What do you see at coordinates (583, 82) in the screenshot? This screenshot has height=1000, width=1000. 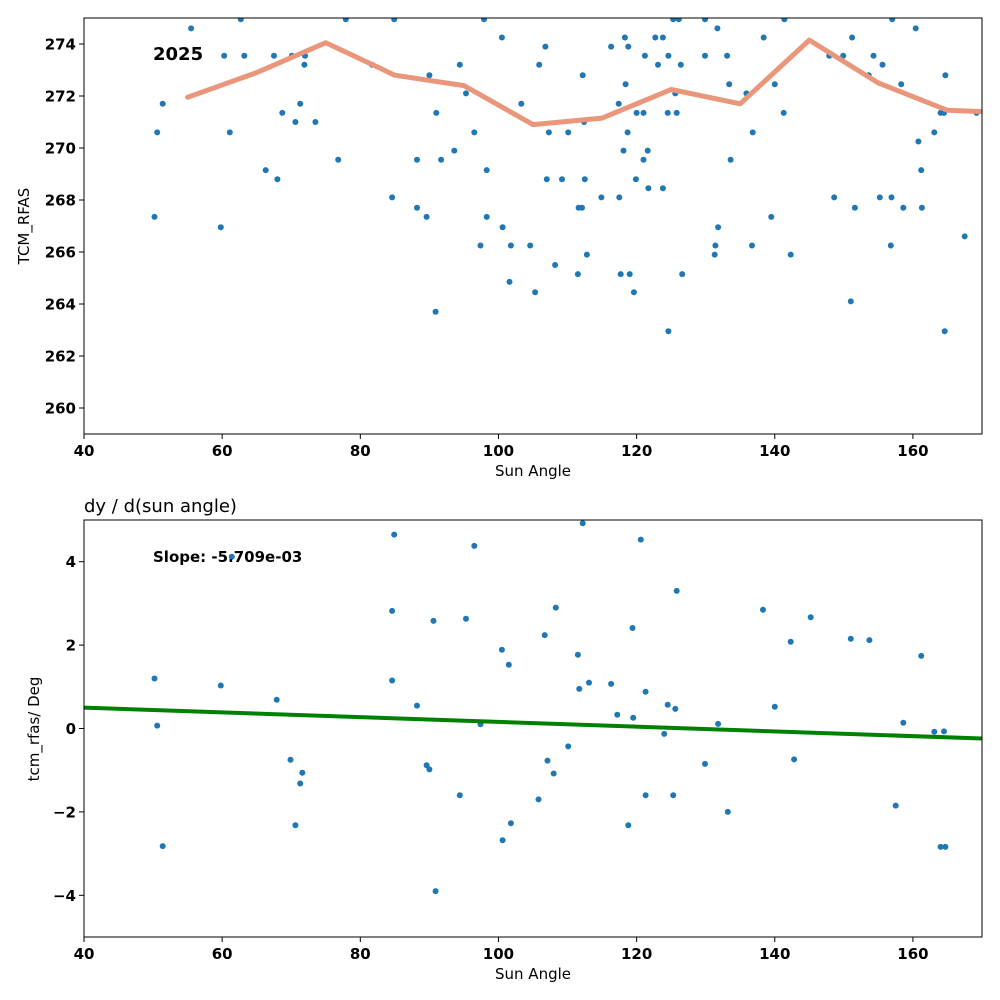 I see `trend-line` at bounding box center [583, 82].